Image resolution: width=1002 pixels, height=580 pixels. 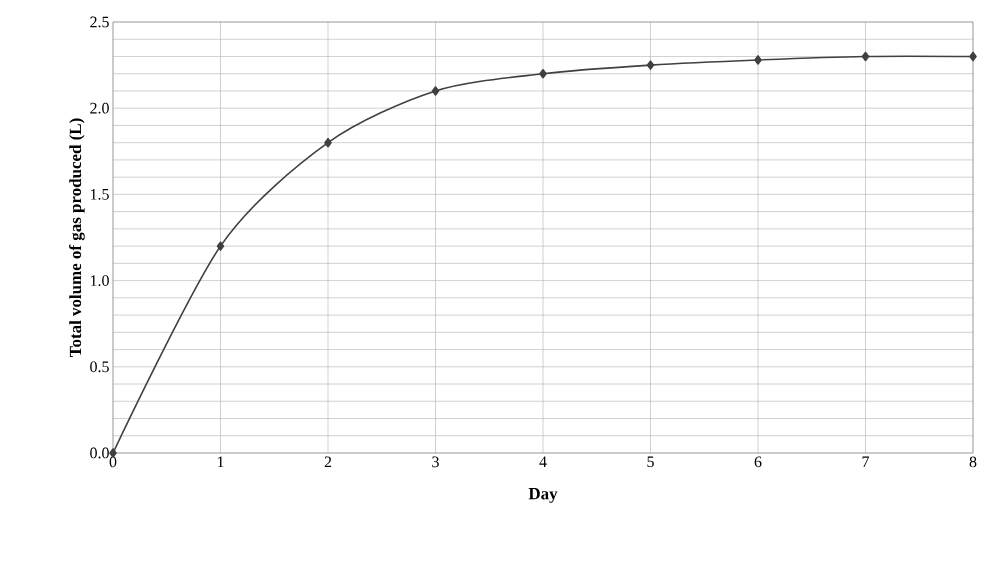 I want to click on x-tick-label: 4, so click(x=543, y=462).